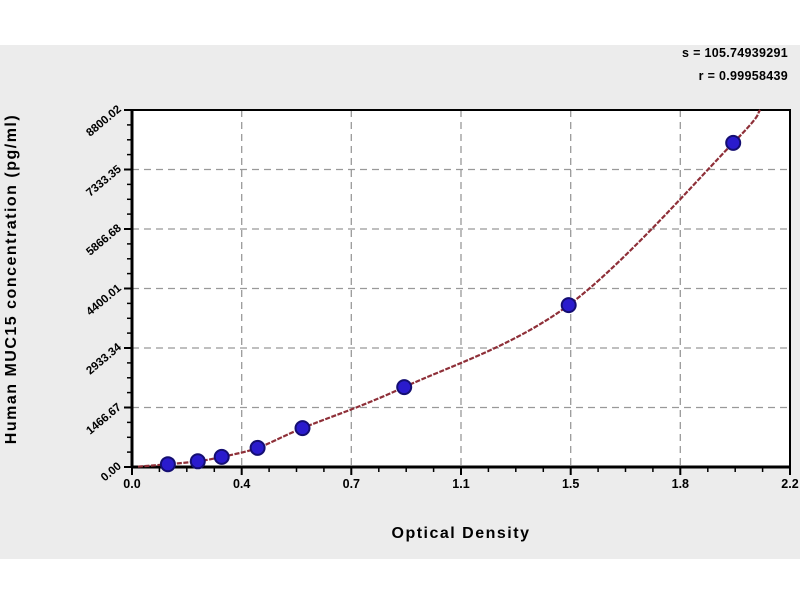  I want to click on annotation-s: s = 105.74939291, so click(735, 53).